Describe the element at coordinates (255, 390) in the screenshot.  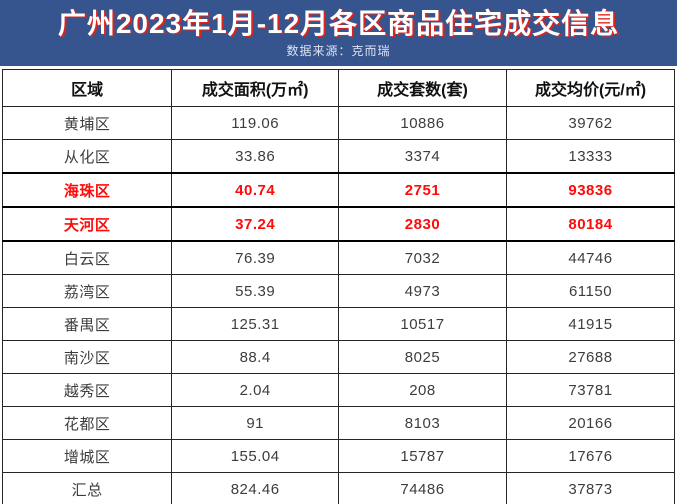
I see `area-cell: 2.04` at that location.